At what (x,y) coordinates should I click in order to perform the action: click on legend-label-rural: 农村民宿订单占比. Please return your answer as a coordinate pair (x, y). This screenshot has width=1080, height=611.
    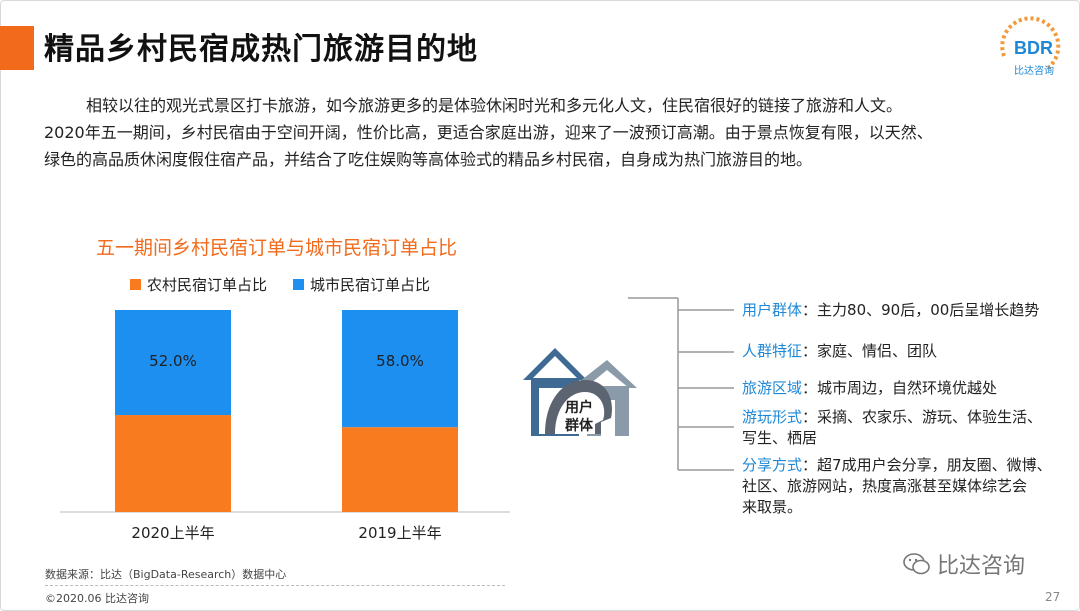
    Looking at the image, I should click on (207, 285).